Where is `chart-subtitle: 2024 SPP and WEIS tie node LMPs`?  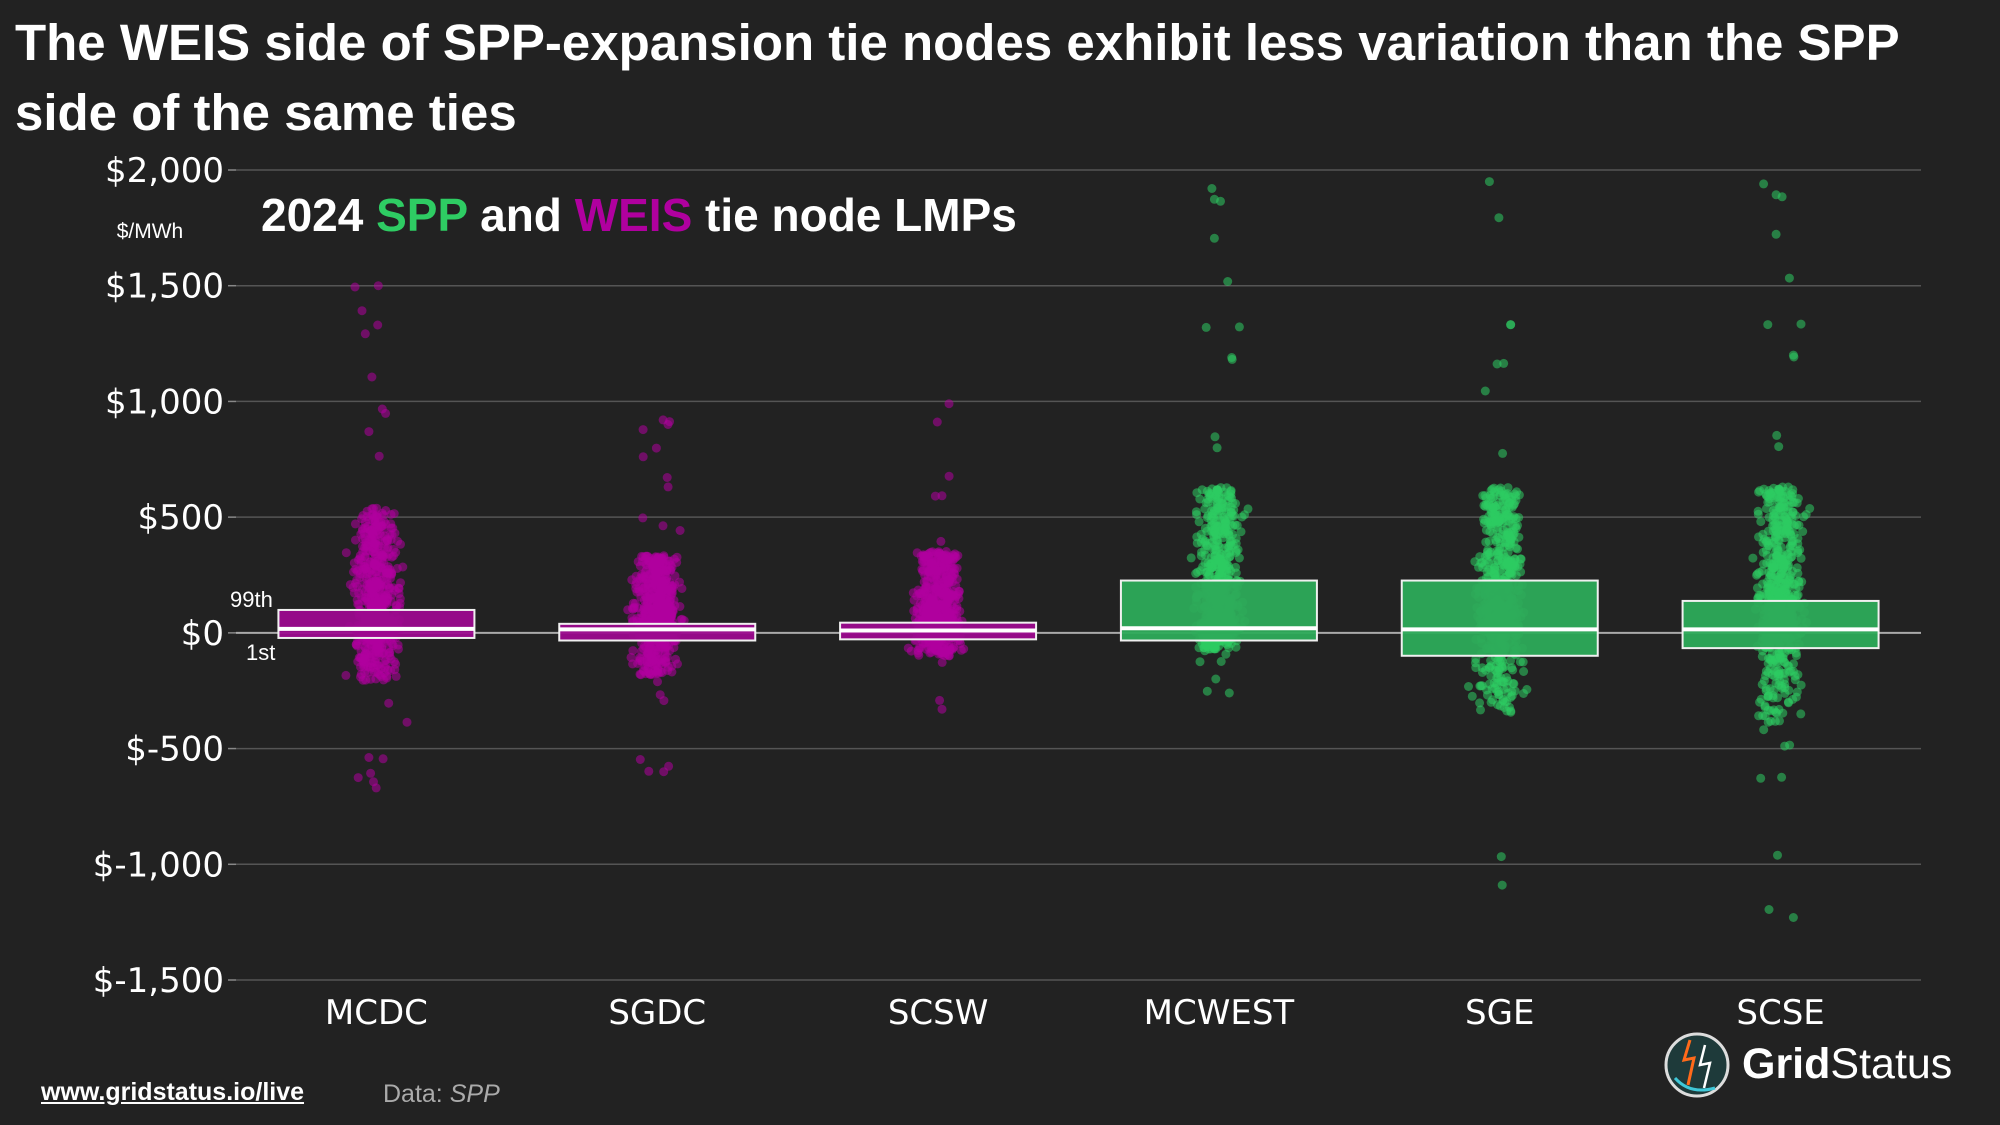
chart-subtitle: 2024 SPP and WEIS tie node LMPs is located at coordinates (639, 215).